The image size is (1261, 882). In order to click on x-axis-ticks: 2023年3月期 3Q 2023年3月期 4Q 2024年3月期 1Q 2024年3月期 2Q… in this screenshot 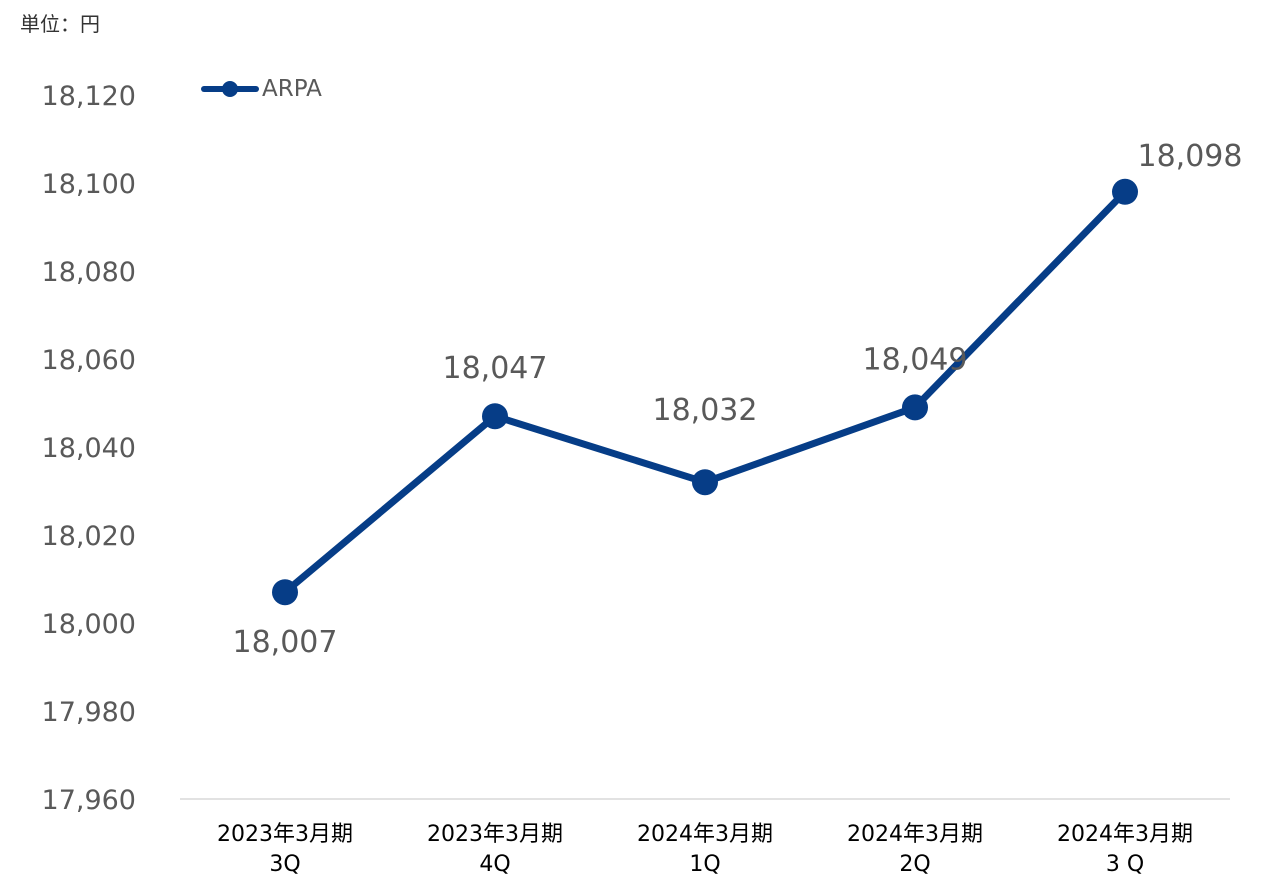, I will do `click(705, 849)`.